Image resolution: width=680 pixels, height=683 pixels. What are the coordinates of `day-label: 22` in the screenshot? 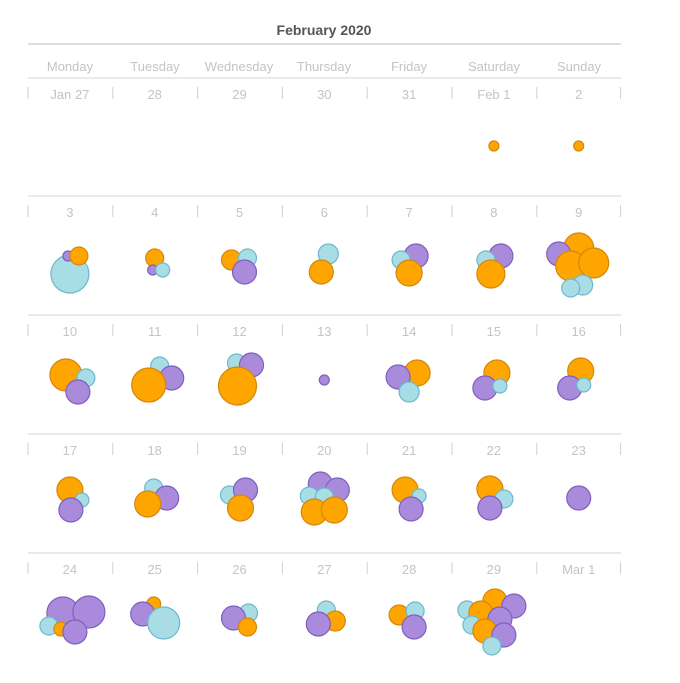 It's located at (494, 450).